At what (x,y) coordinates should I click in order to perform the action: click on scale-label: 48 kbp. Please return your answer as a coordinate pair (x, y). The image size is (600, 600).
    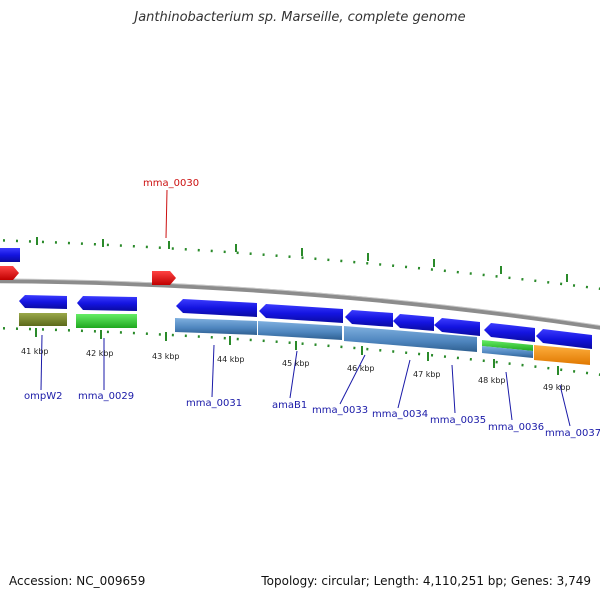
    Looking at the image, I should click on (492, 380).